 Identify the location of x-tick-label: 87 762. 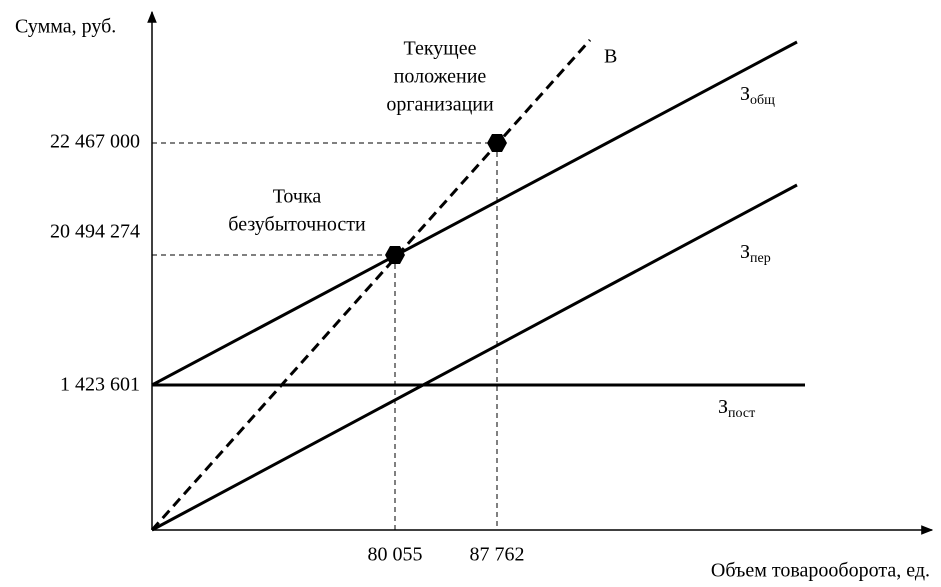
(497, 555).